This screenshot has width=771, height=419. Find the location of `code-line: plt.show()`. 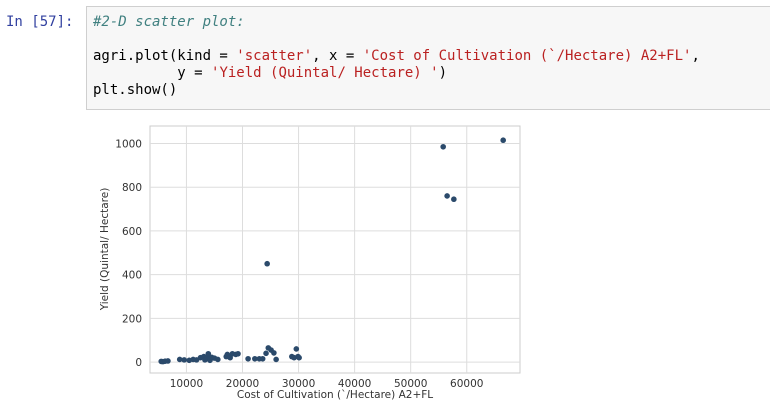

code-line: plt.show() is located at coordinates (431, 90).